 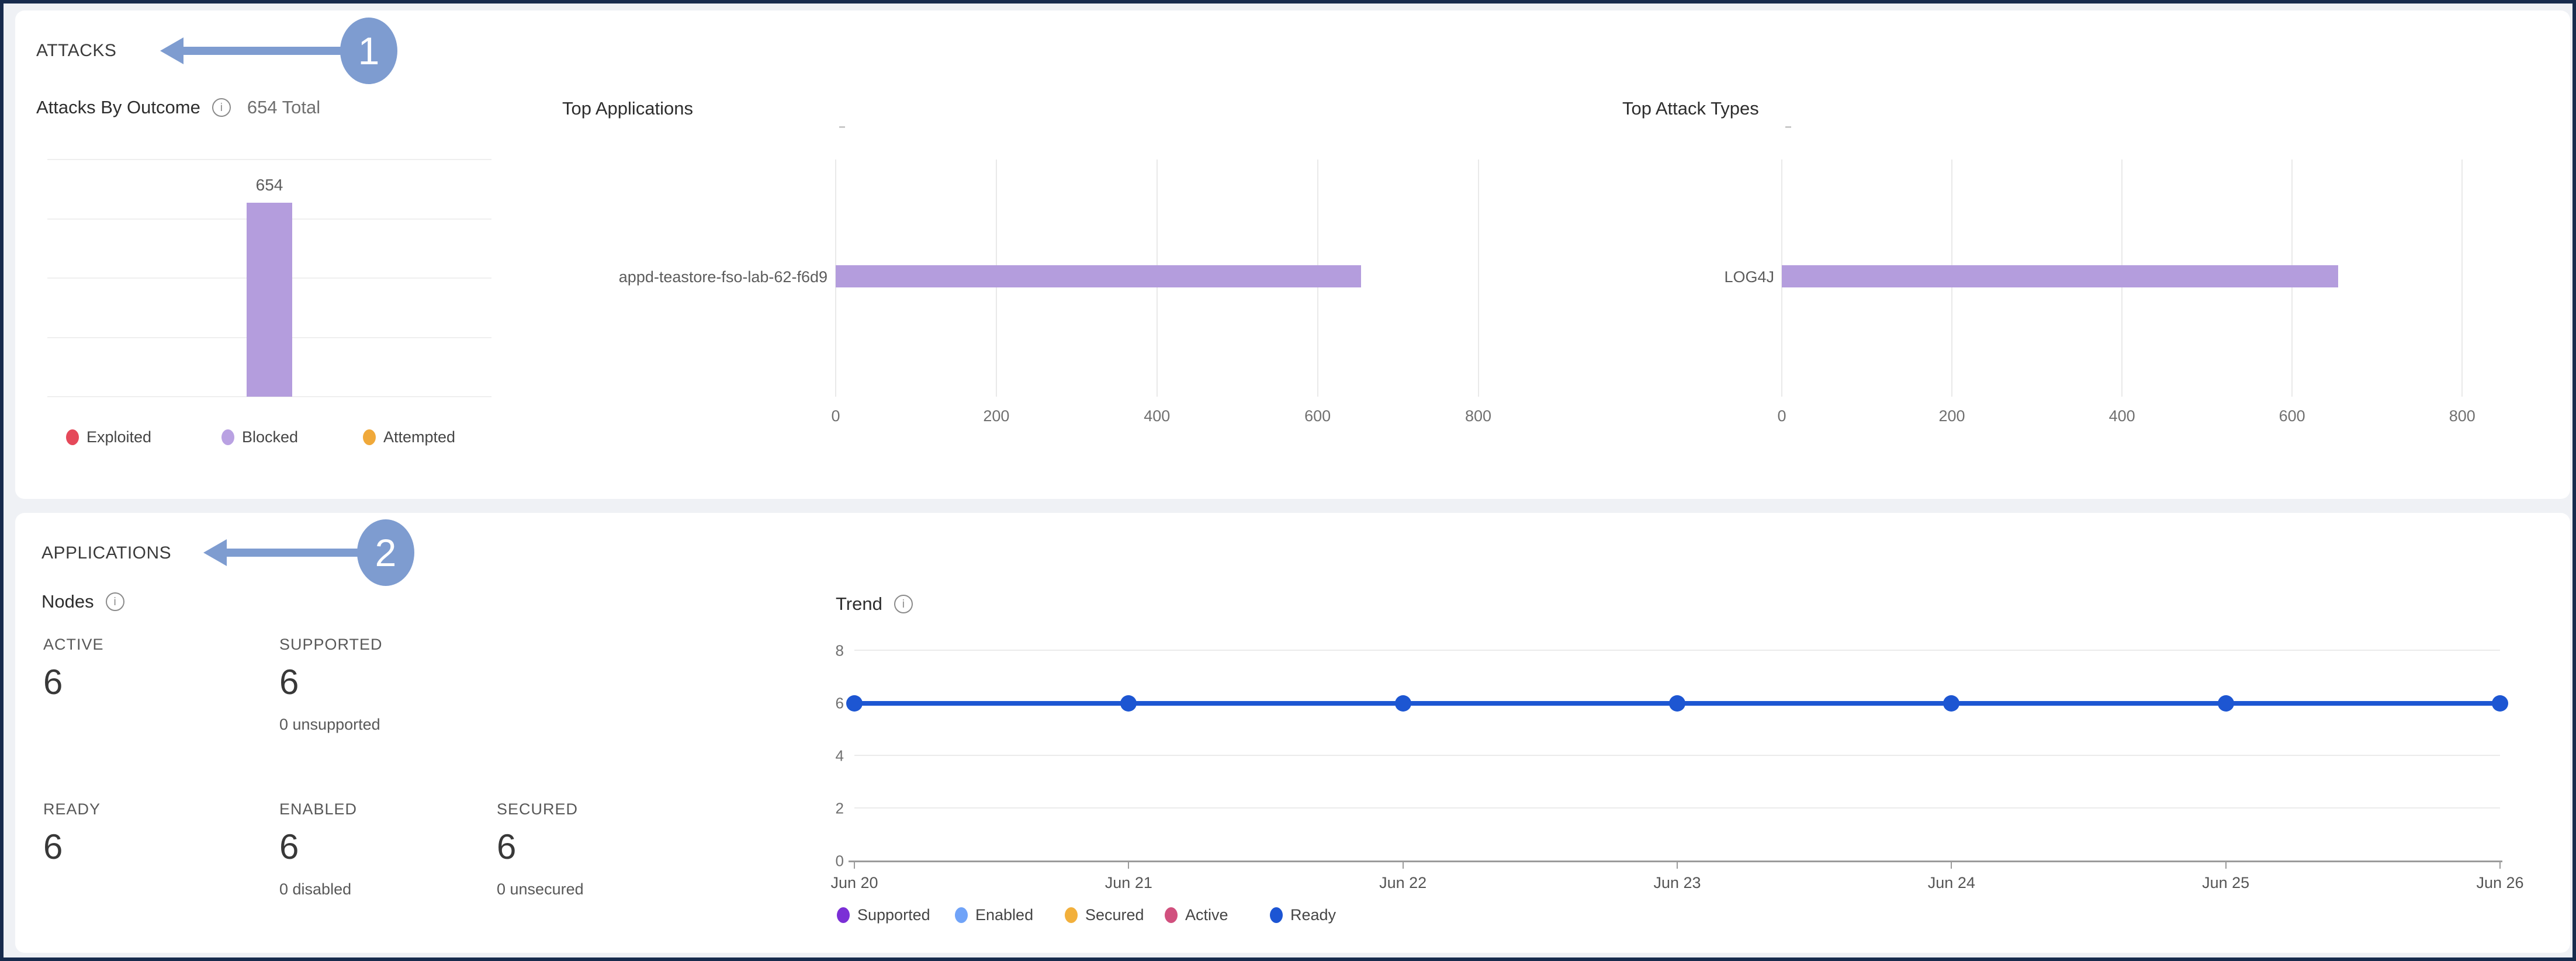 I want to click on applications-section-label: APPLICATIONS, so click(x=107, y=553).